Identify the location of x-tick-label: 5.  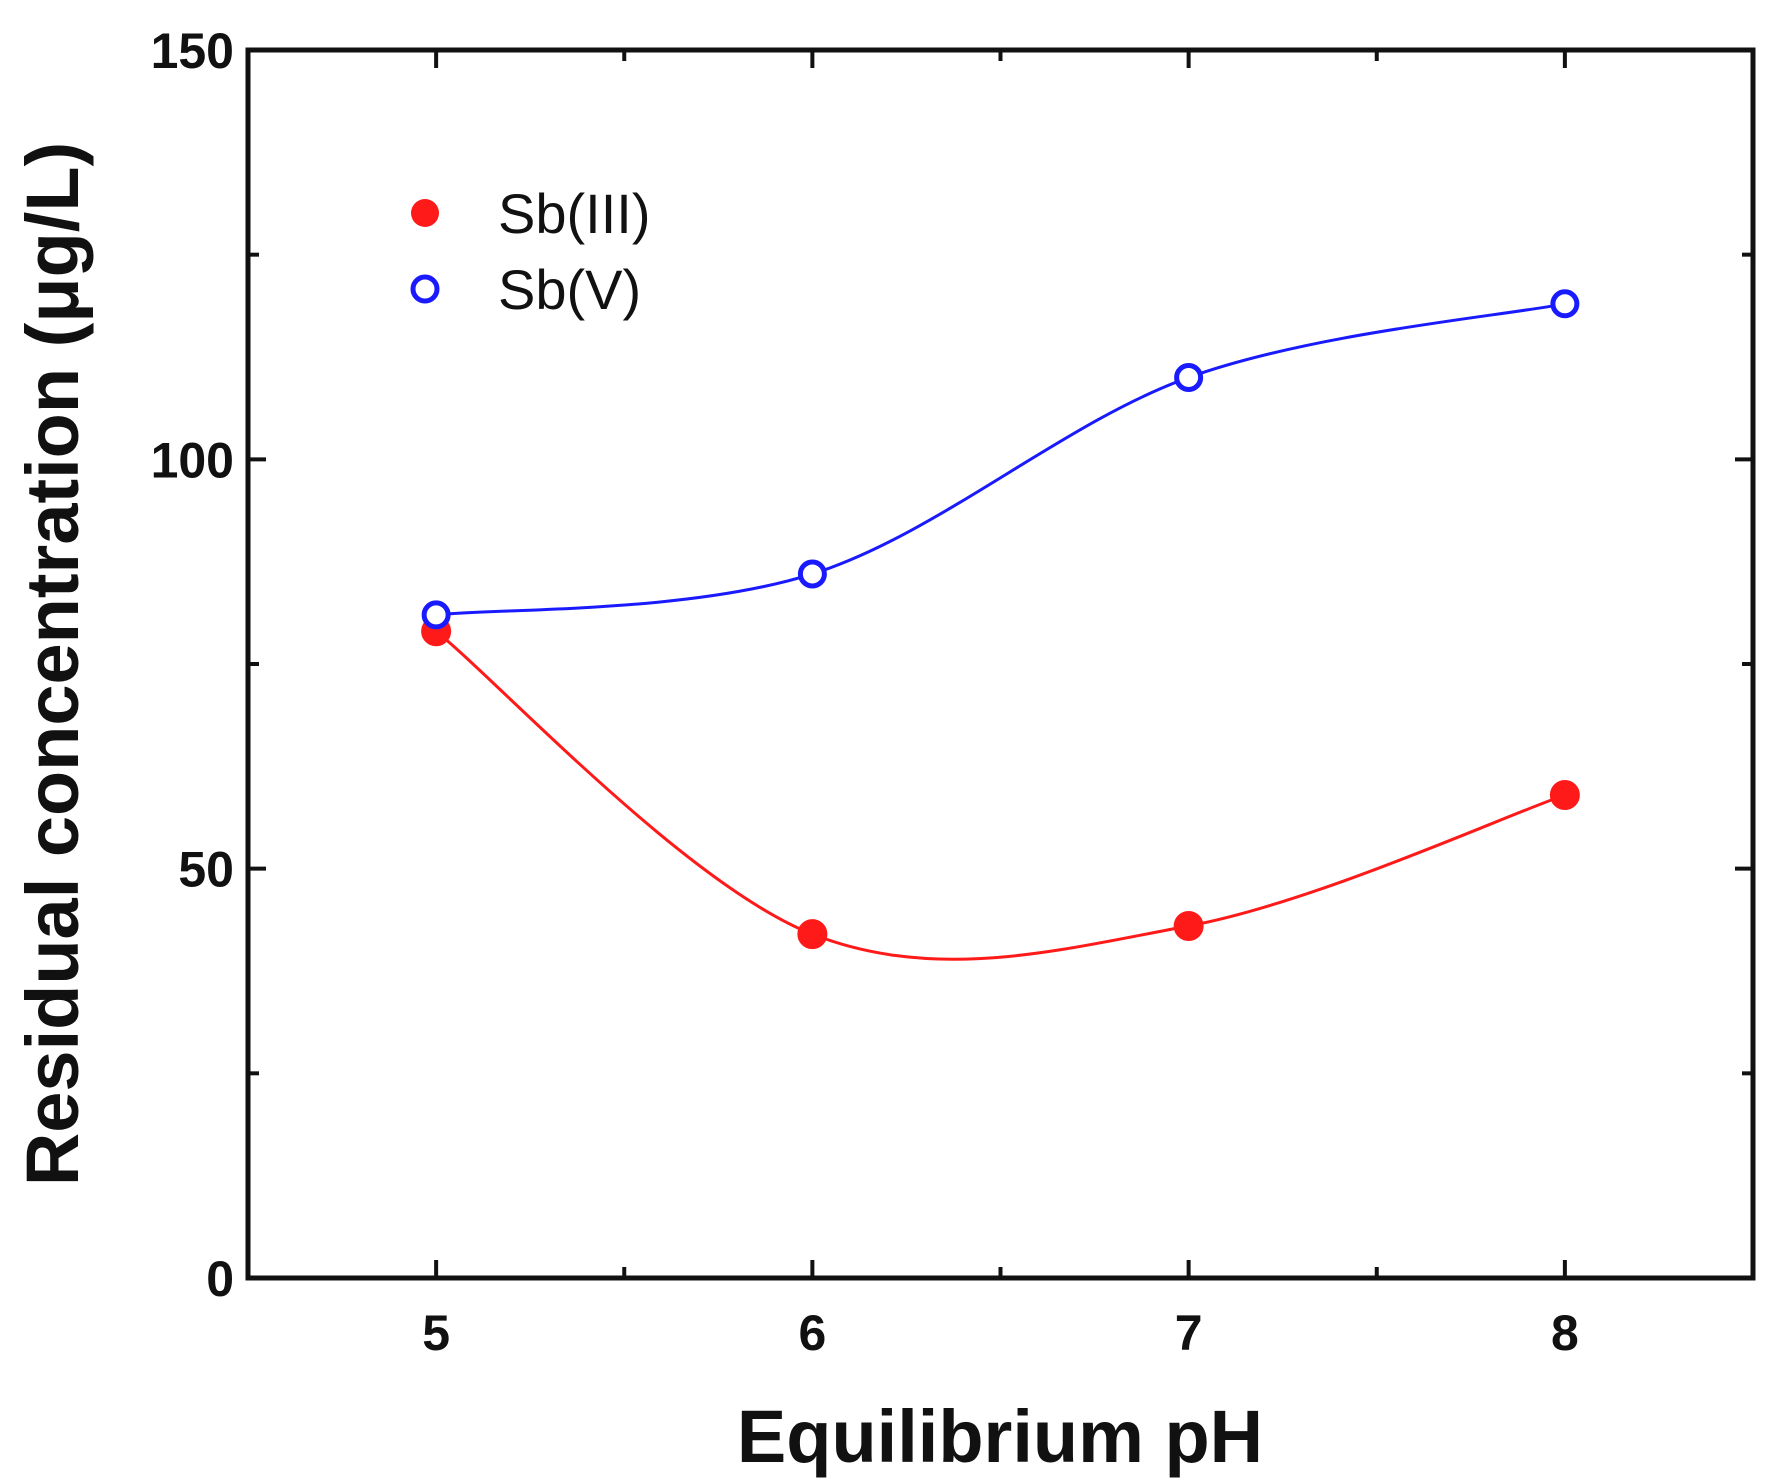
(436, 1333).